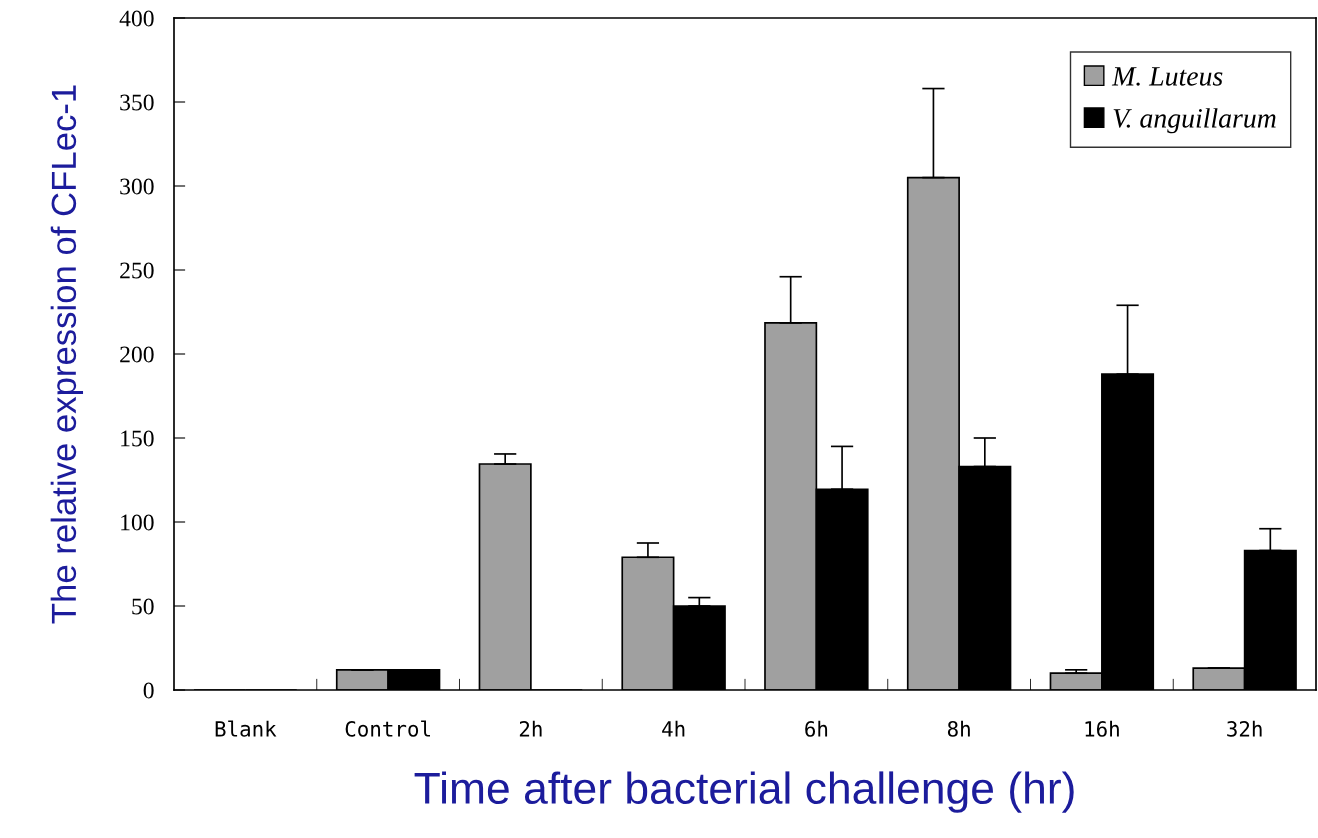 The width and height of the screenshot is (1318, 838). What do you see at coordinates (137, 522) in the screenshot?
I see `y-tick-label: 100` at bounding box center [137, 522].